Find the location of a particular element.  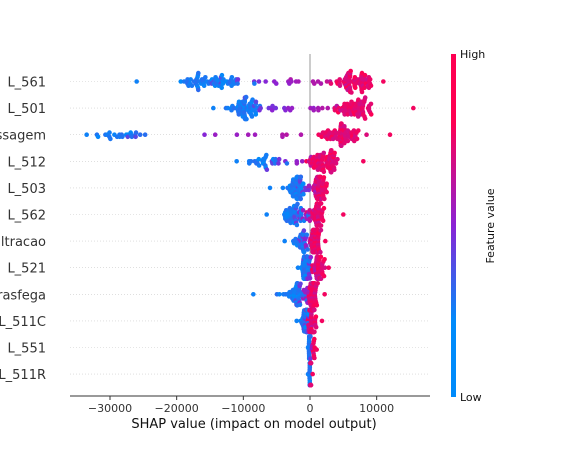

feature-label: L_503 is located at coordinates (26, 189).